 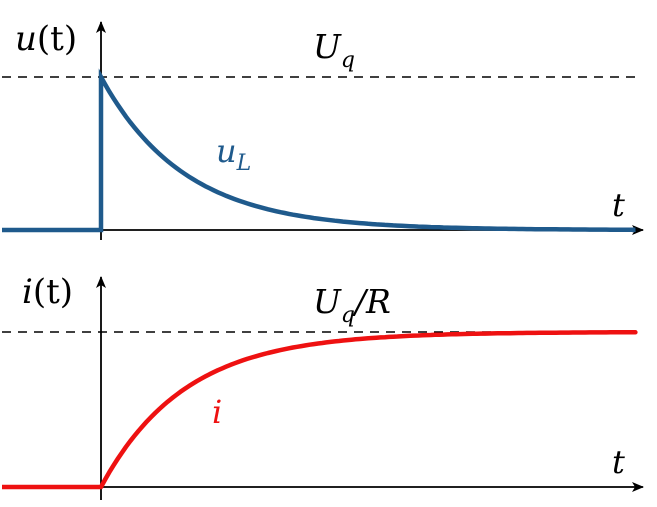 I want to click on top-y-axis-label: u(t), so click(x=46, y=39).